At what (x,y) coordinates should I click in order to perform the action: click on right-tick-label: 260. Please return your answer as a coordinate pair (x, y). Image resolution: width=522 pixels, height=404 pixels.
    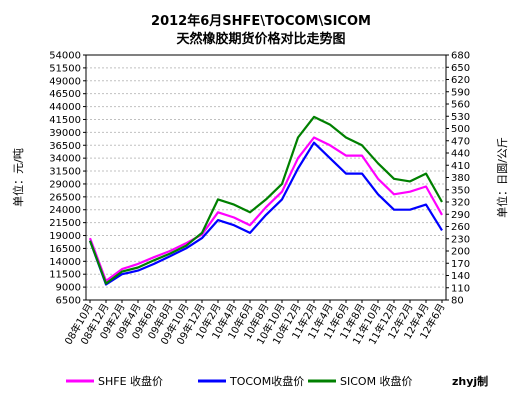
    Looking at the image, I should click on (460, 227).